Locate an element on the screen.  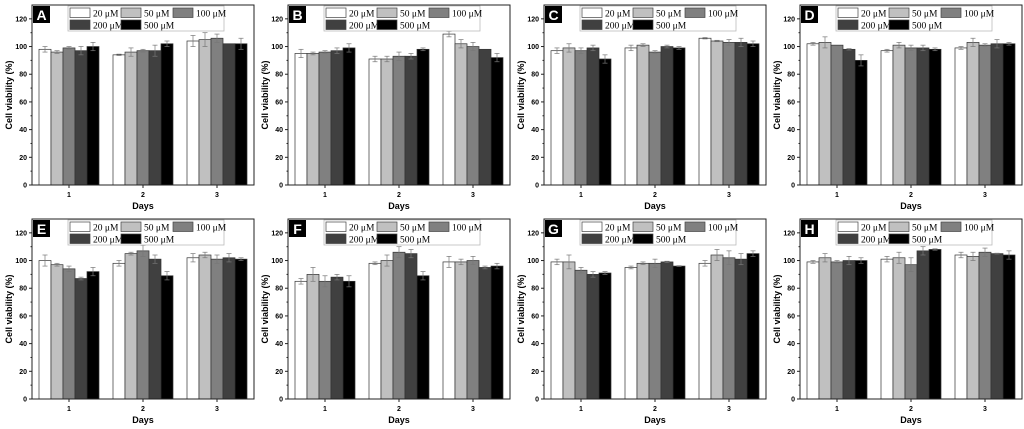
legend-label: 500 μM is located at coordinates (415, 241).